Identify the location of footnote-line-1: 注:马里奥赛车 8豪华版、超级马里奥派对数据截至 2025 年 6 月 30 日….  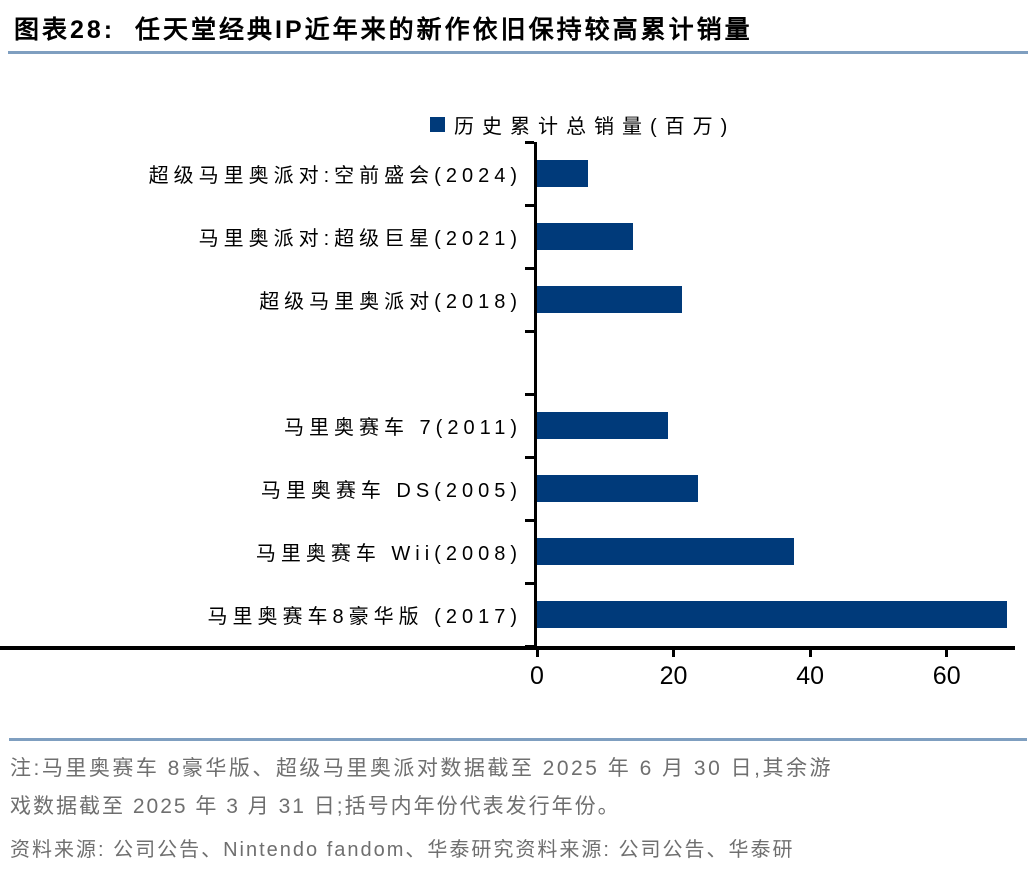
(421, 768).